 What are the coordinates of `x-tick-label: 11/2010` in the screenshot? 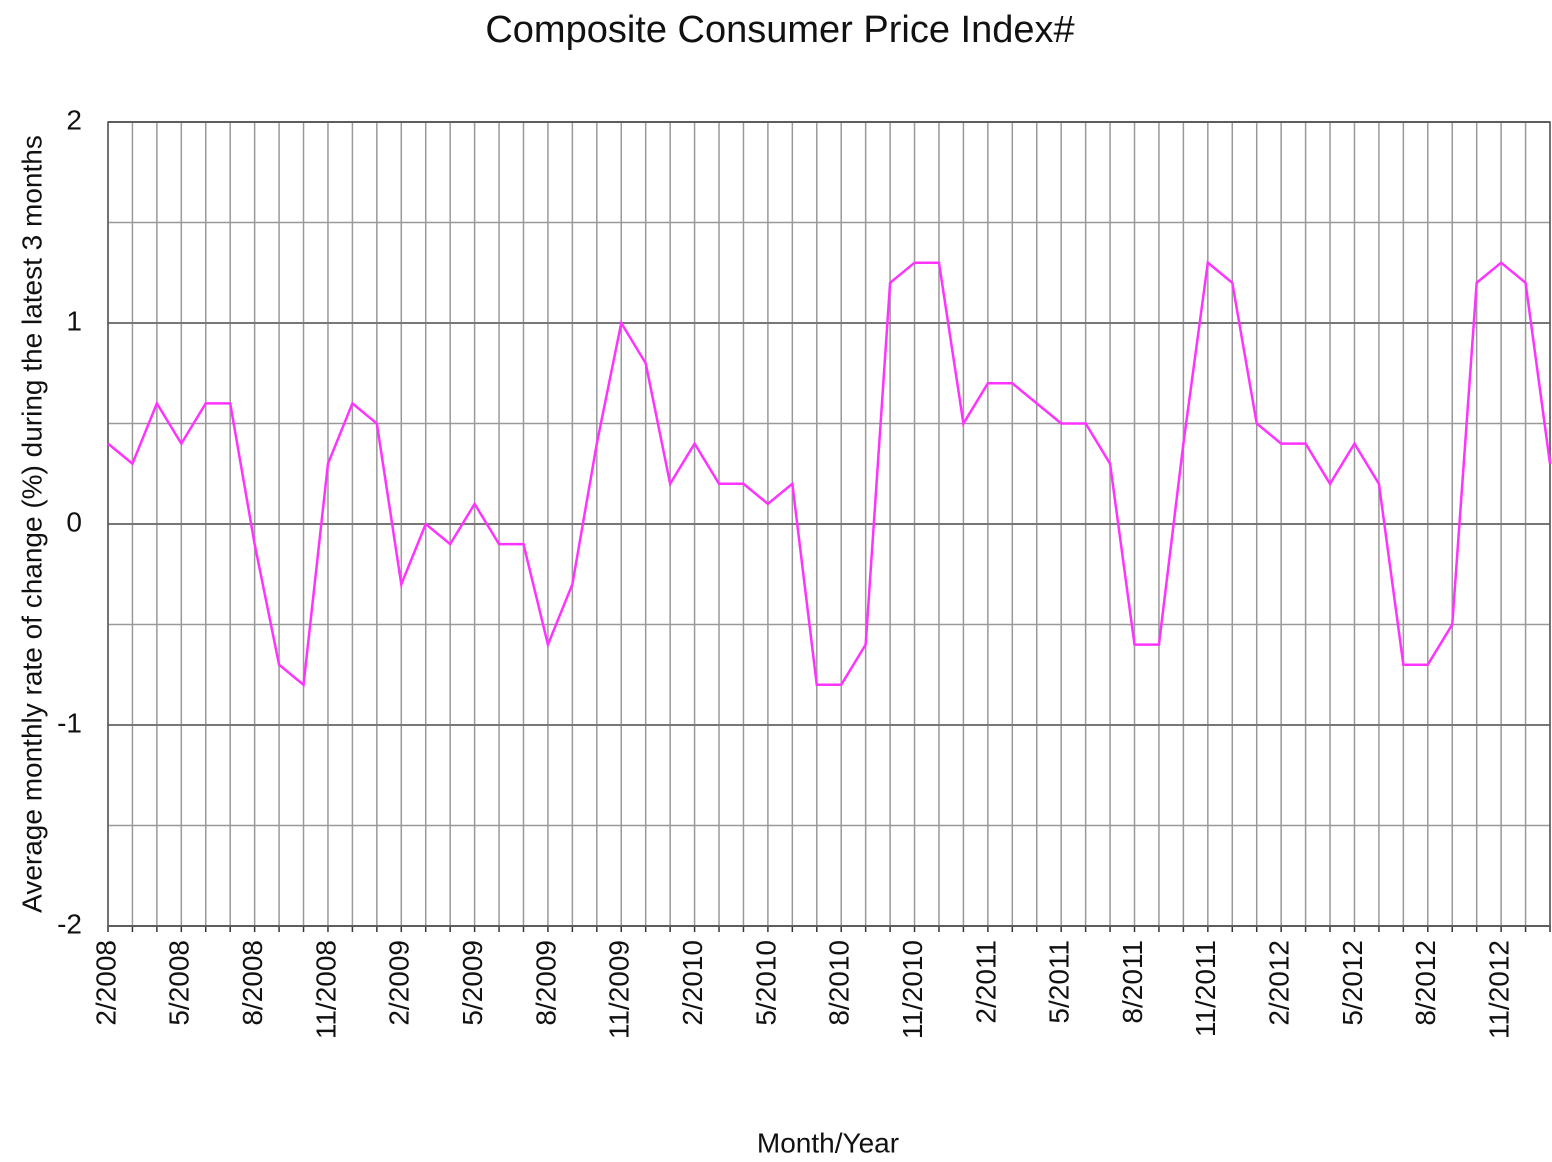 It's located at (912, 989).